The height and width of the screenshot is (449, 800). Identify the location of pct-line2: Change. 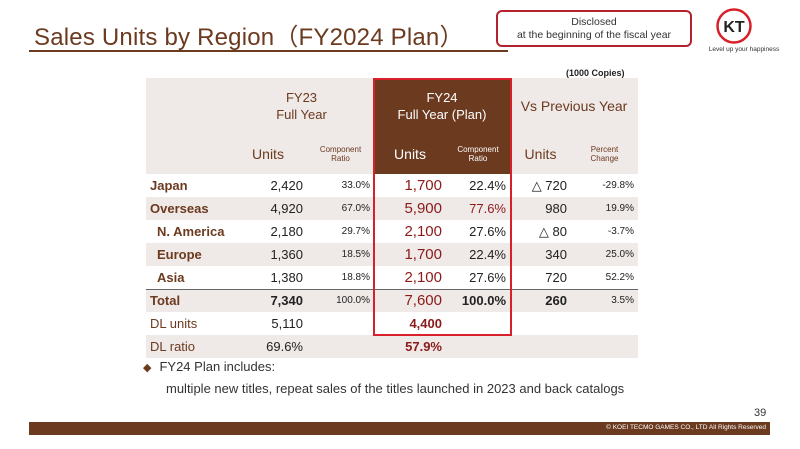
(604, 158).